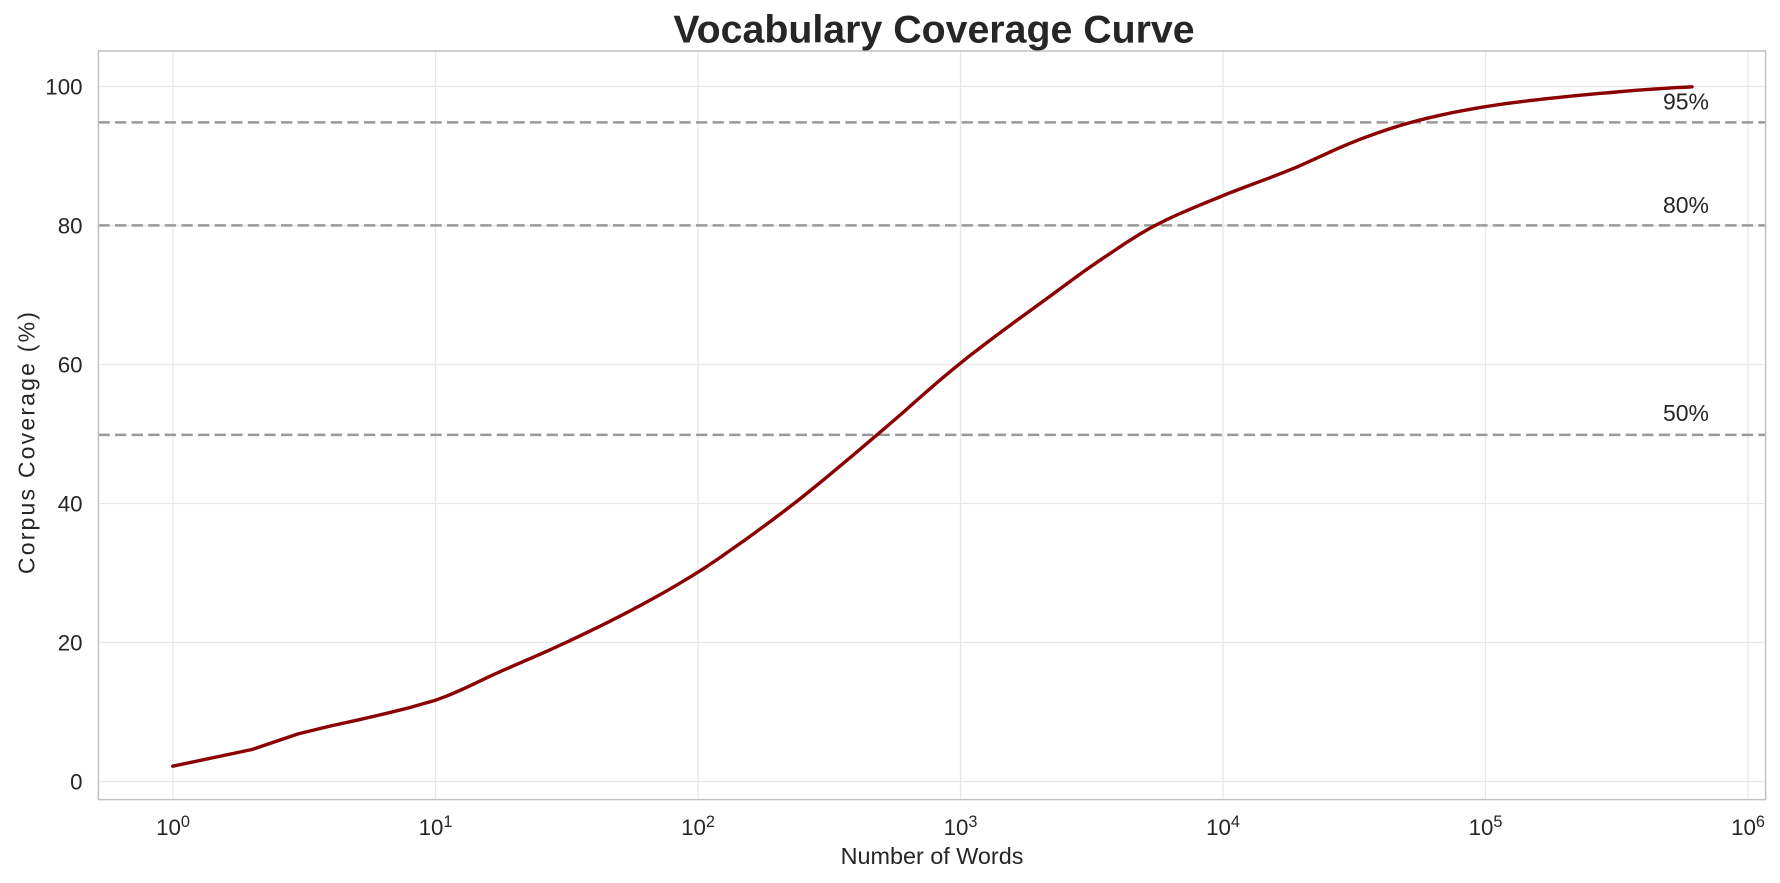  What do you see at coordinates (70, 642) in the screenshot?
I see `svg-text: 20` at bounding box center [70, 642].